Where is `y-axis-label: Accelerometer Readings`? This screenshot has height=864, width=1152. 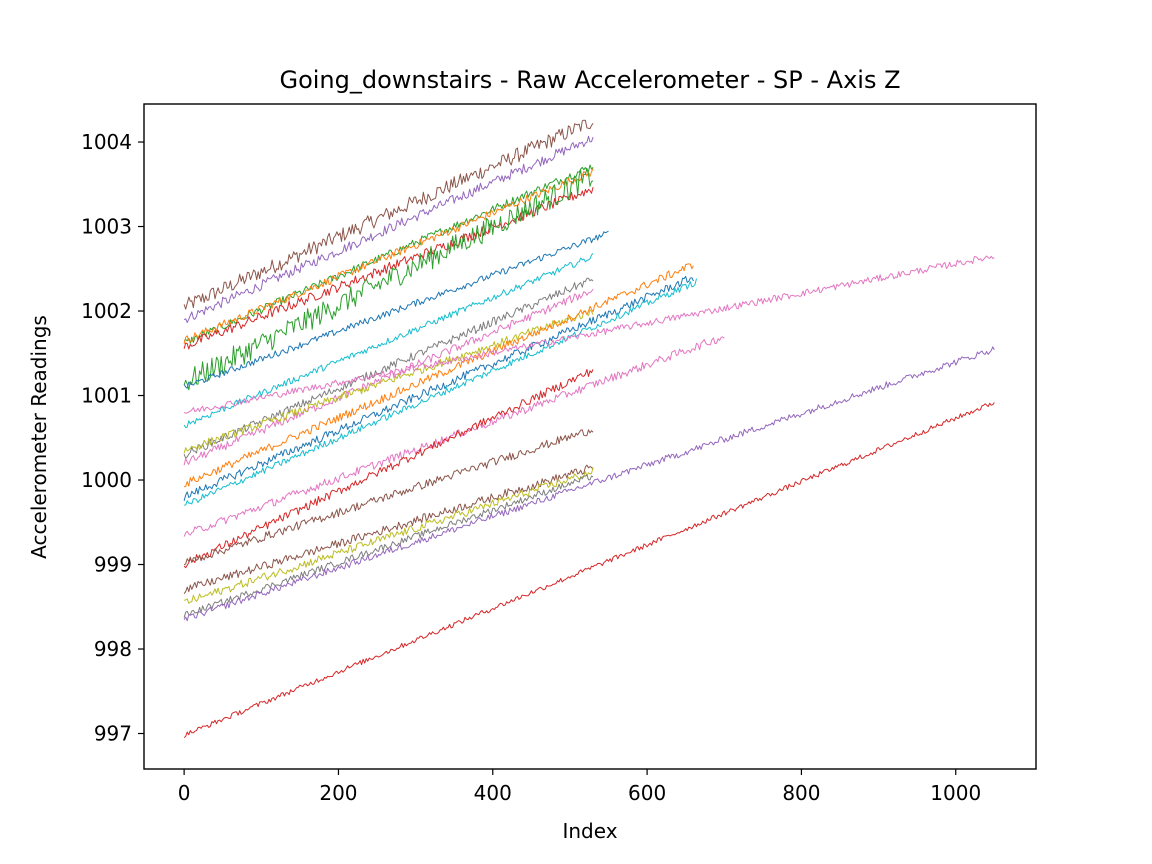 y-axis-label: Accelerometer Readings is located at coordinates (39, 437).